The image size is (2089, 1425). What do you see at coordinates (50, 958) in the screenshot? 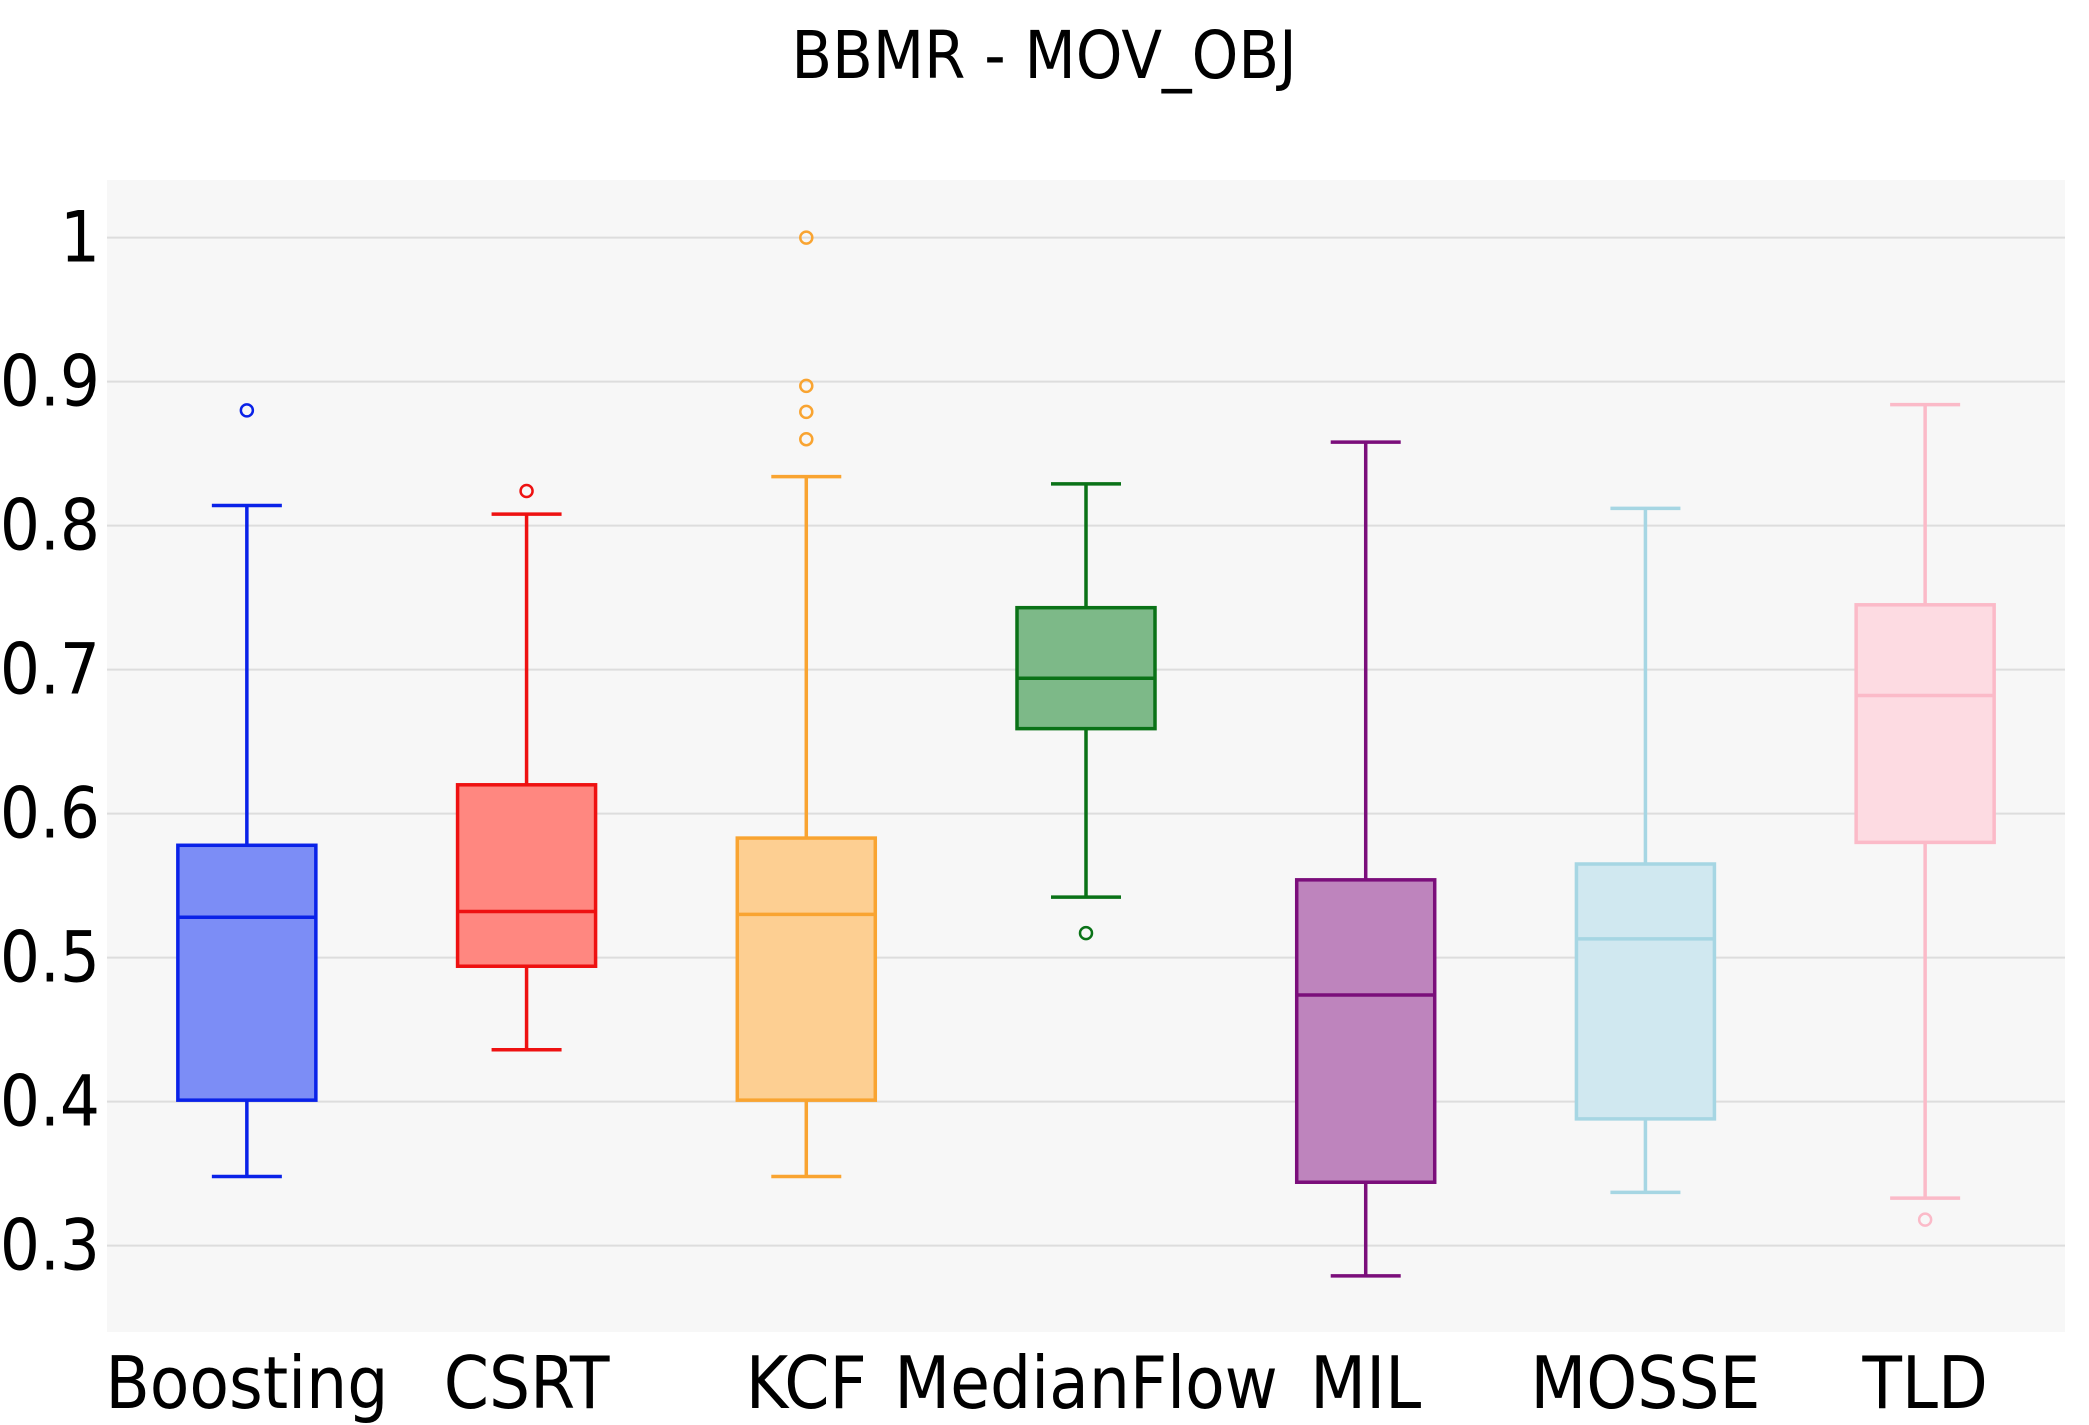
I see `y-tick-label: 0.5` at bounding box center [50, 958].